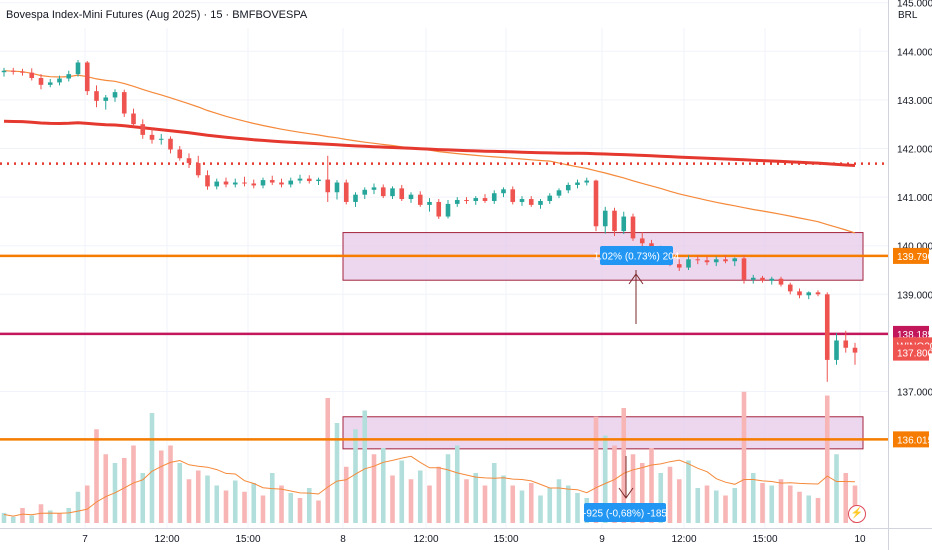 The image size is (932, 550). What do you see at coordinates (429, 143) in the screenshot?
I see `ma-slow-line` at bounding box center [429, 143].